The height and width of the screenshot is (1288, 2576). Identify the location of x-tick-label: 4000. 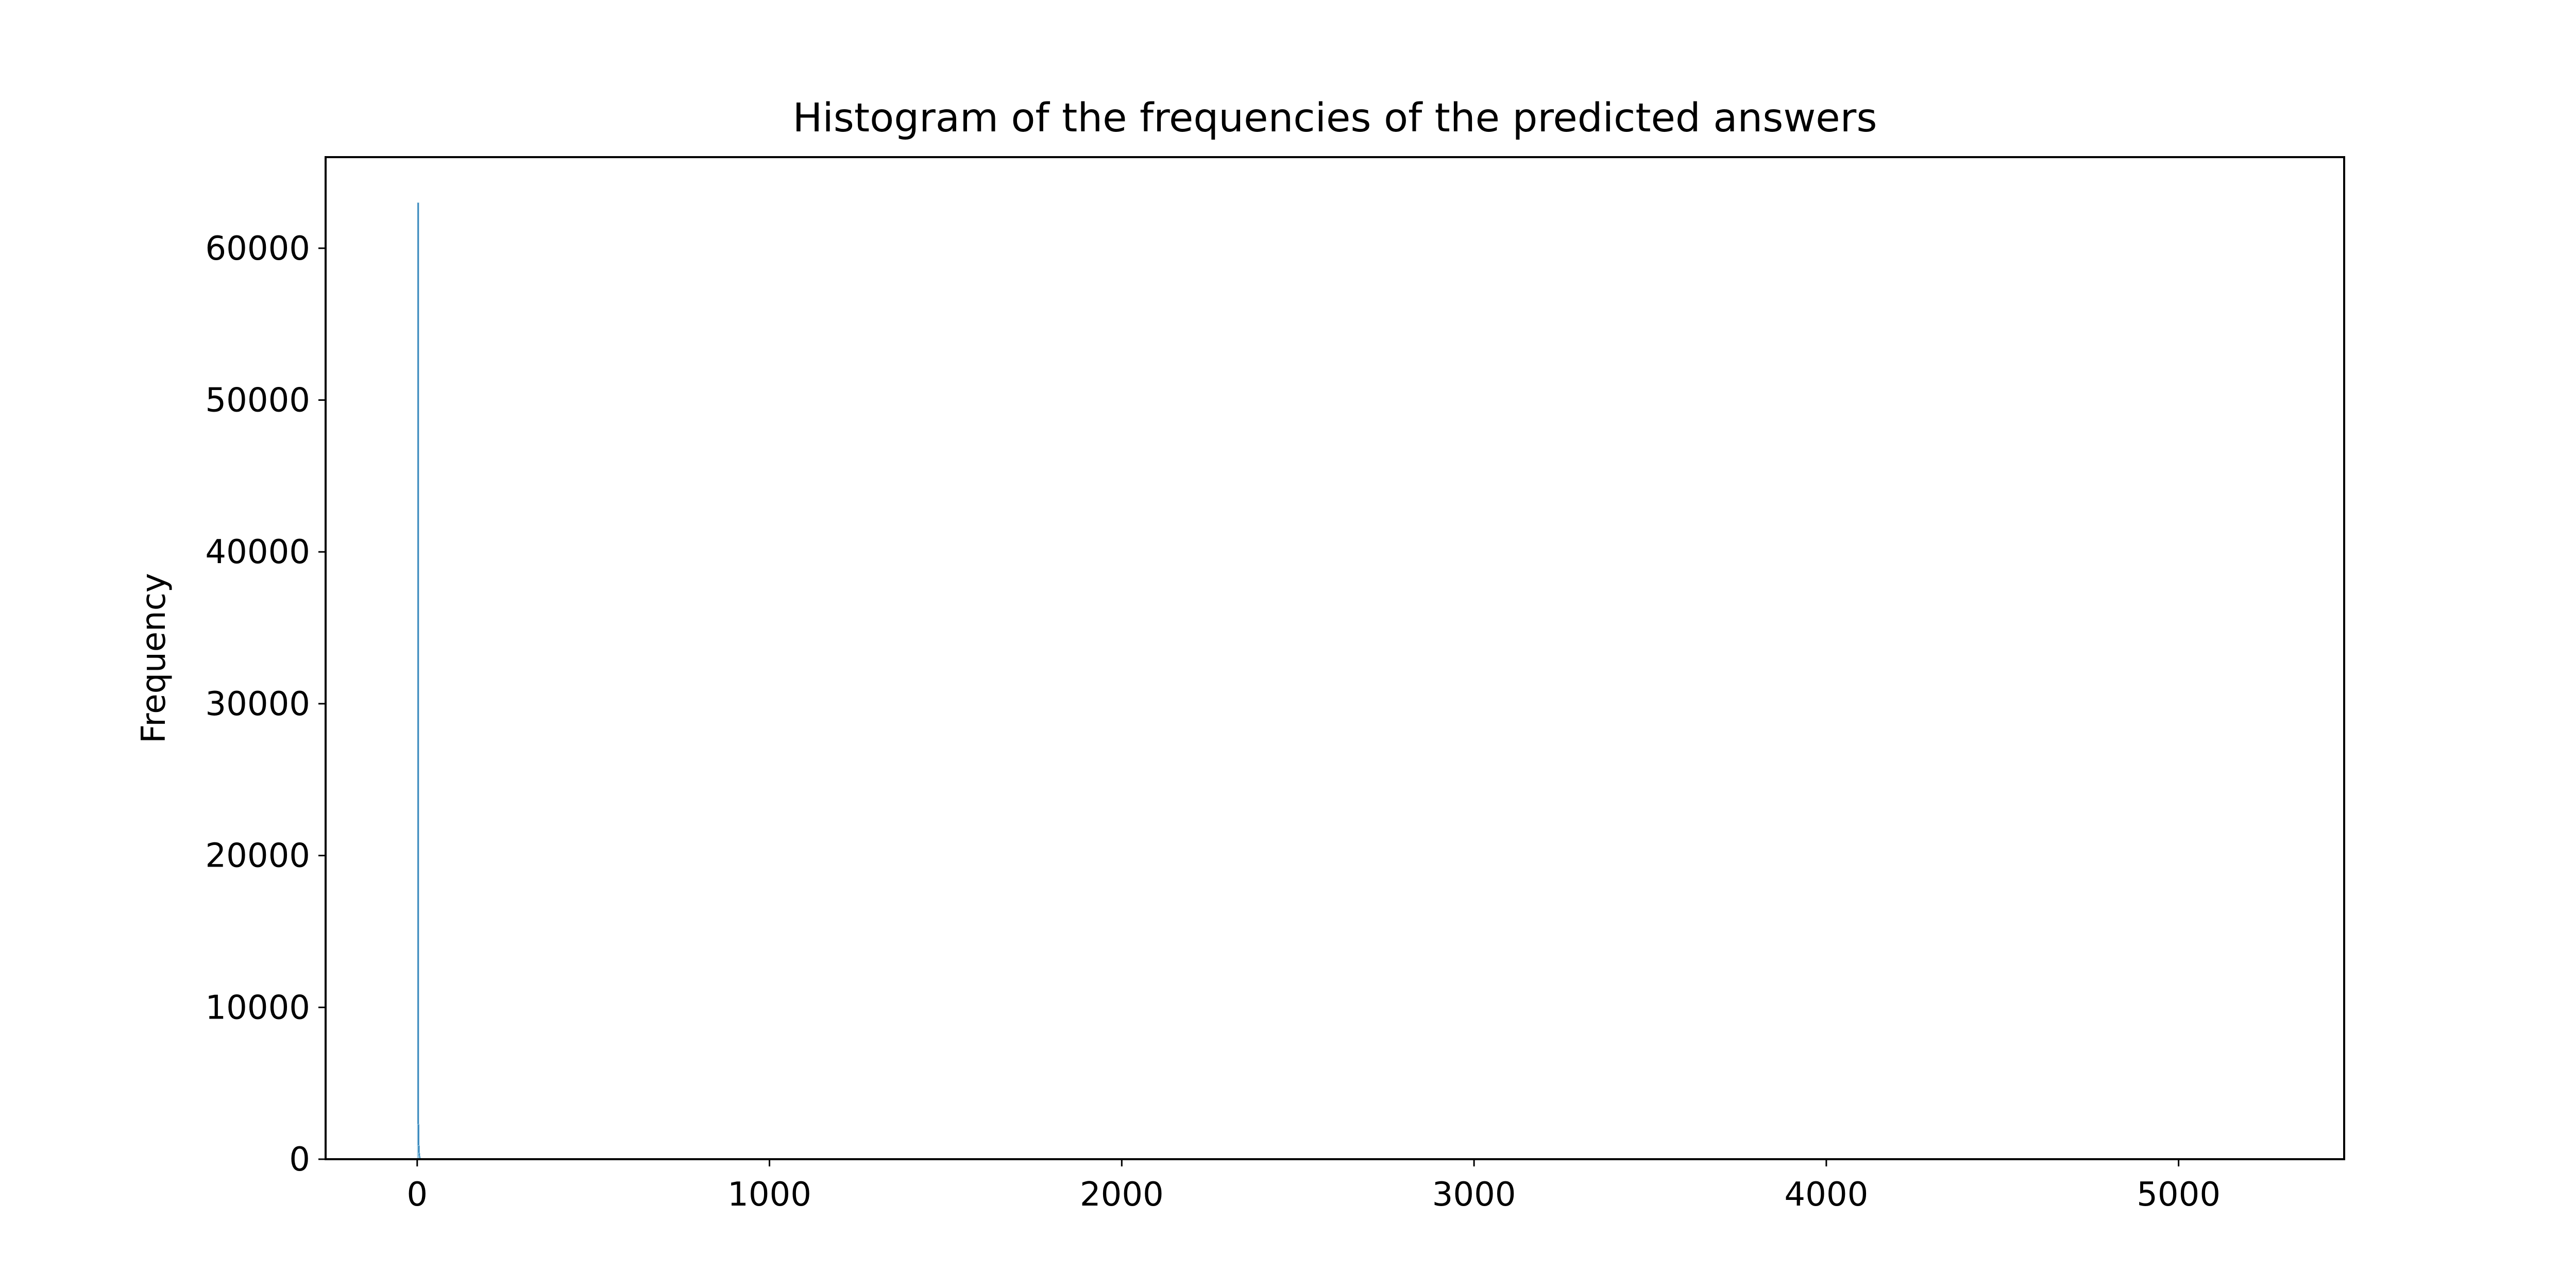
(1826, 1195).